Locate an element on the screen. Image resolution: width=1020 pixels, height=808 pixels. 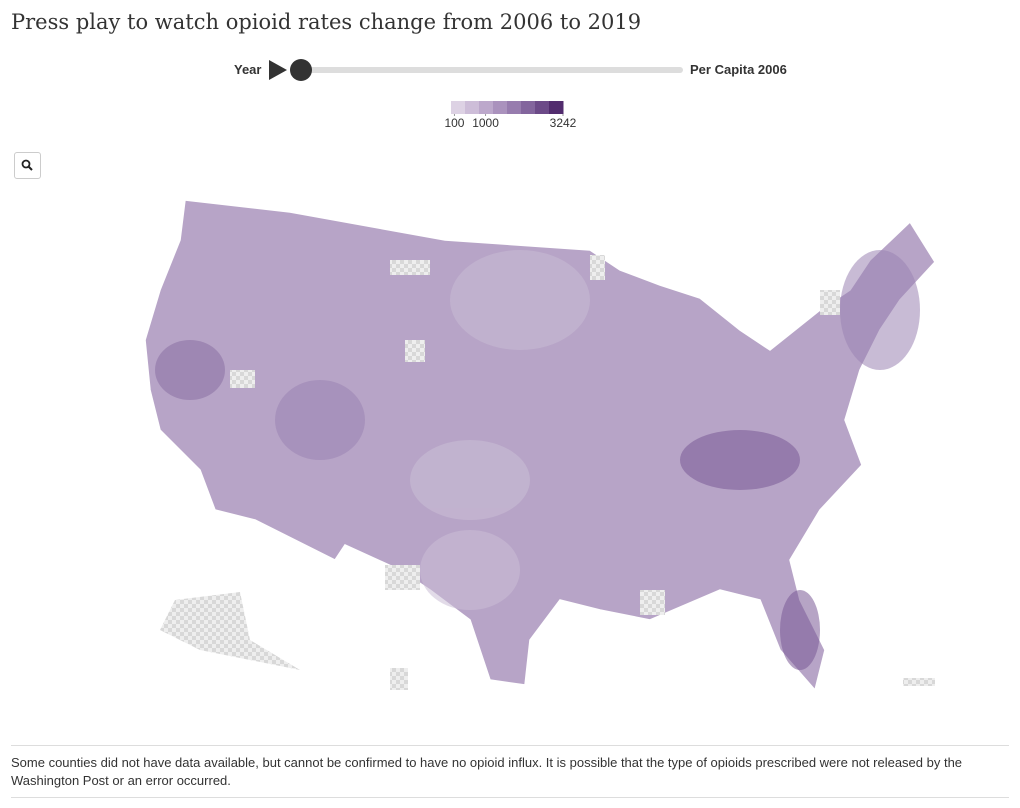
legend: 100 1000 3242 is located at coordinates (510, 115).